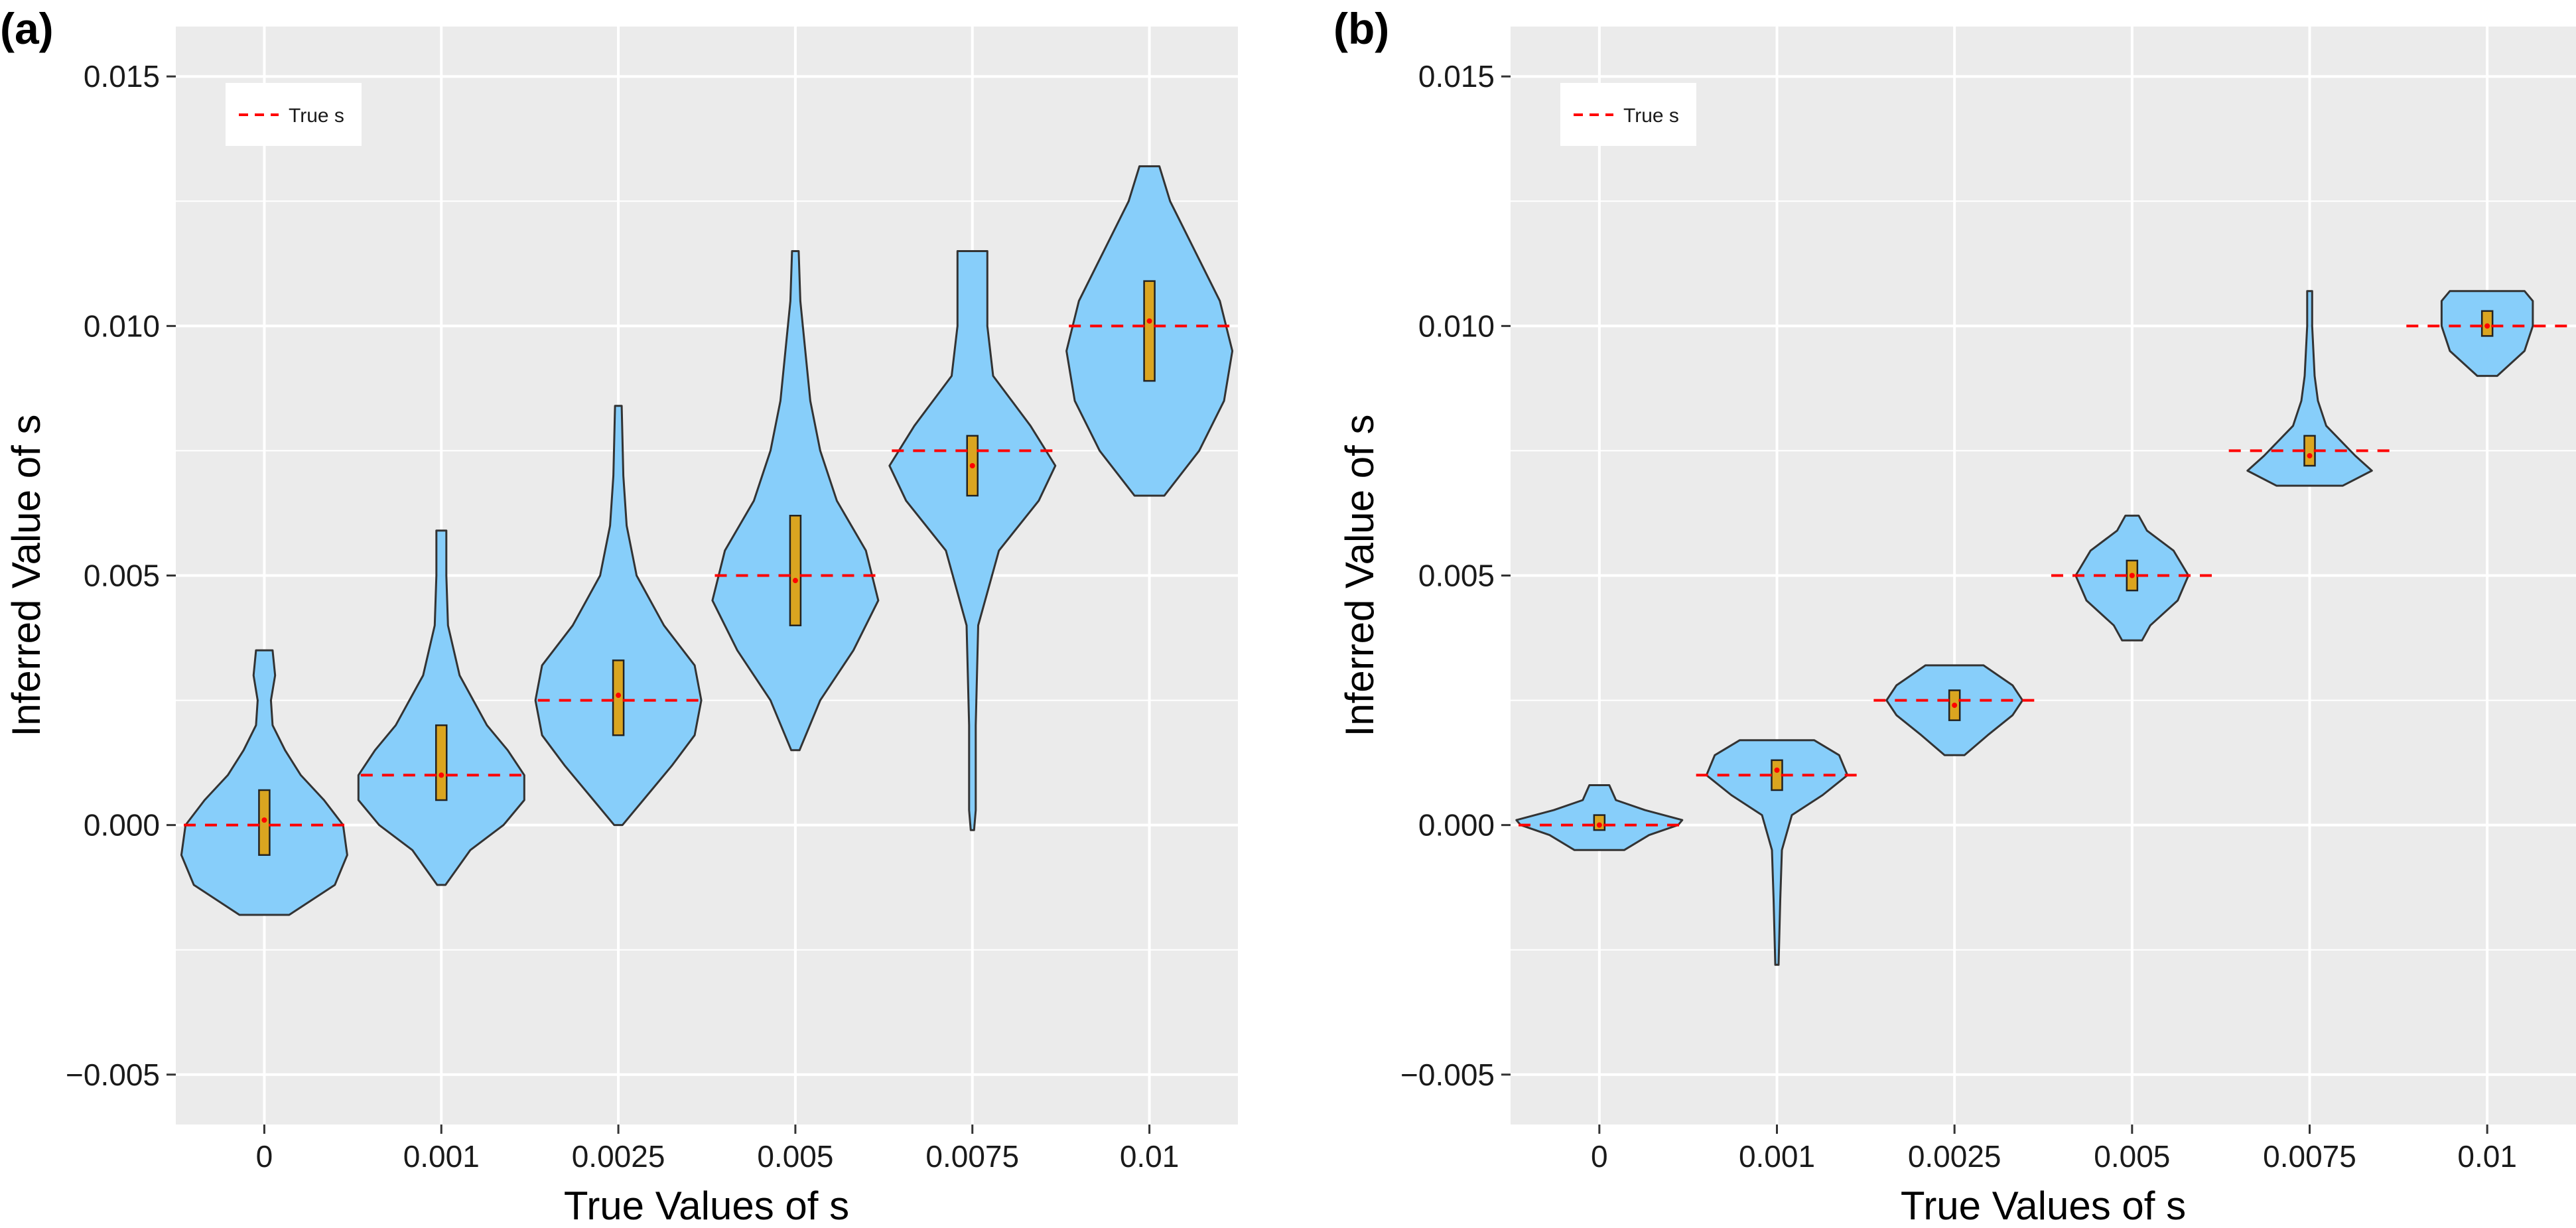  What do you see at coordinates (1361, 29) in the screenshot?
I see `panel-b-tag: (b)` at bounding box center [1361, 29].